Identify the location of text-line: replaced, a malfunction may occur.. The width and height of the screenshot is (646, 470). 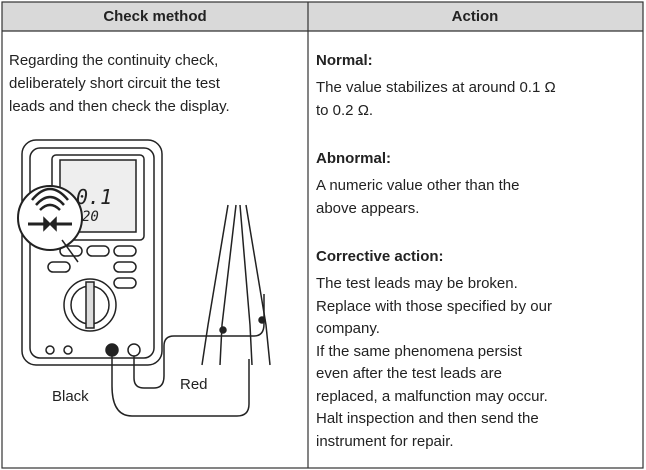
(432, 396).